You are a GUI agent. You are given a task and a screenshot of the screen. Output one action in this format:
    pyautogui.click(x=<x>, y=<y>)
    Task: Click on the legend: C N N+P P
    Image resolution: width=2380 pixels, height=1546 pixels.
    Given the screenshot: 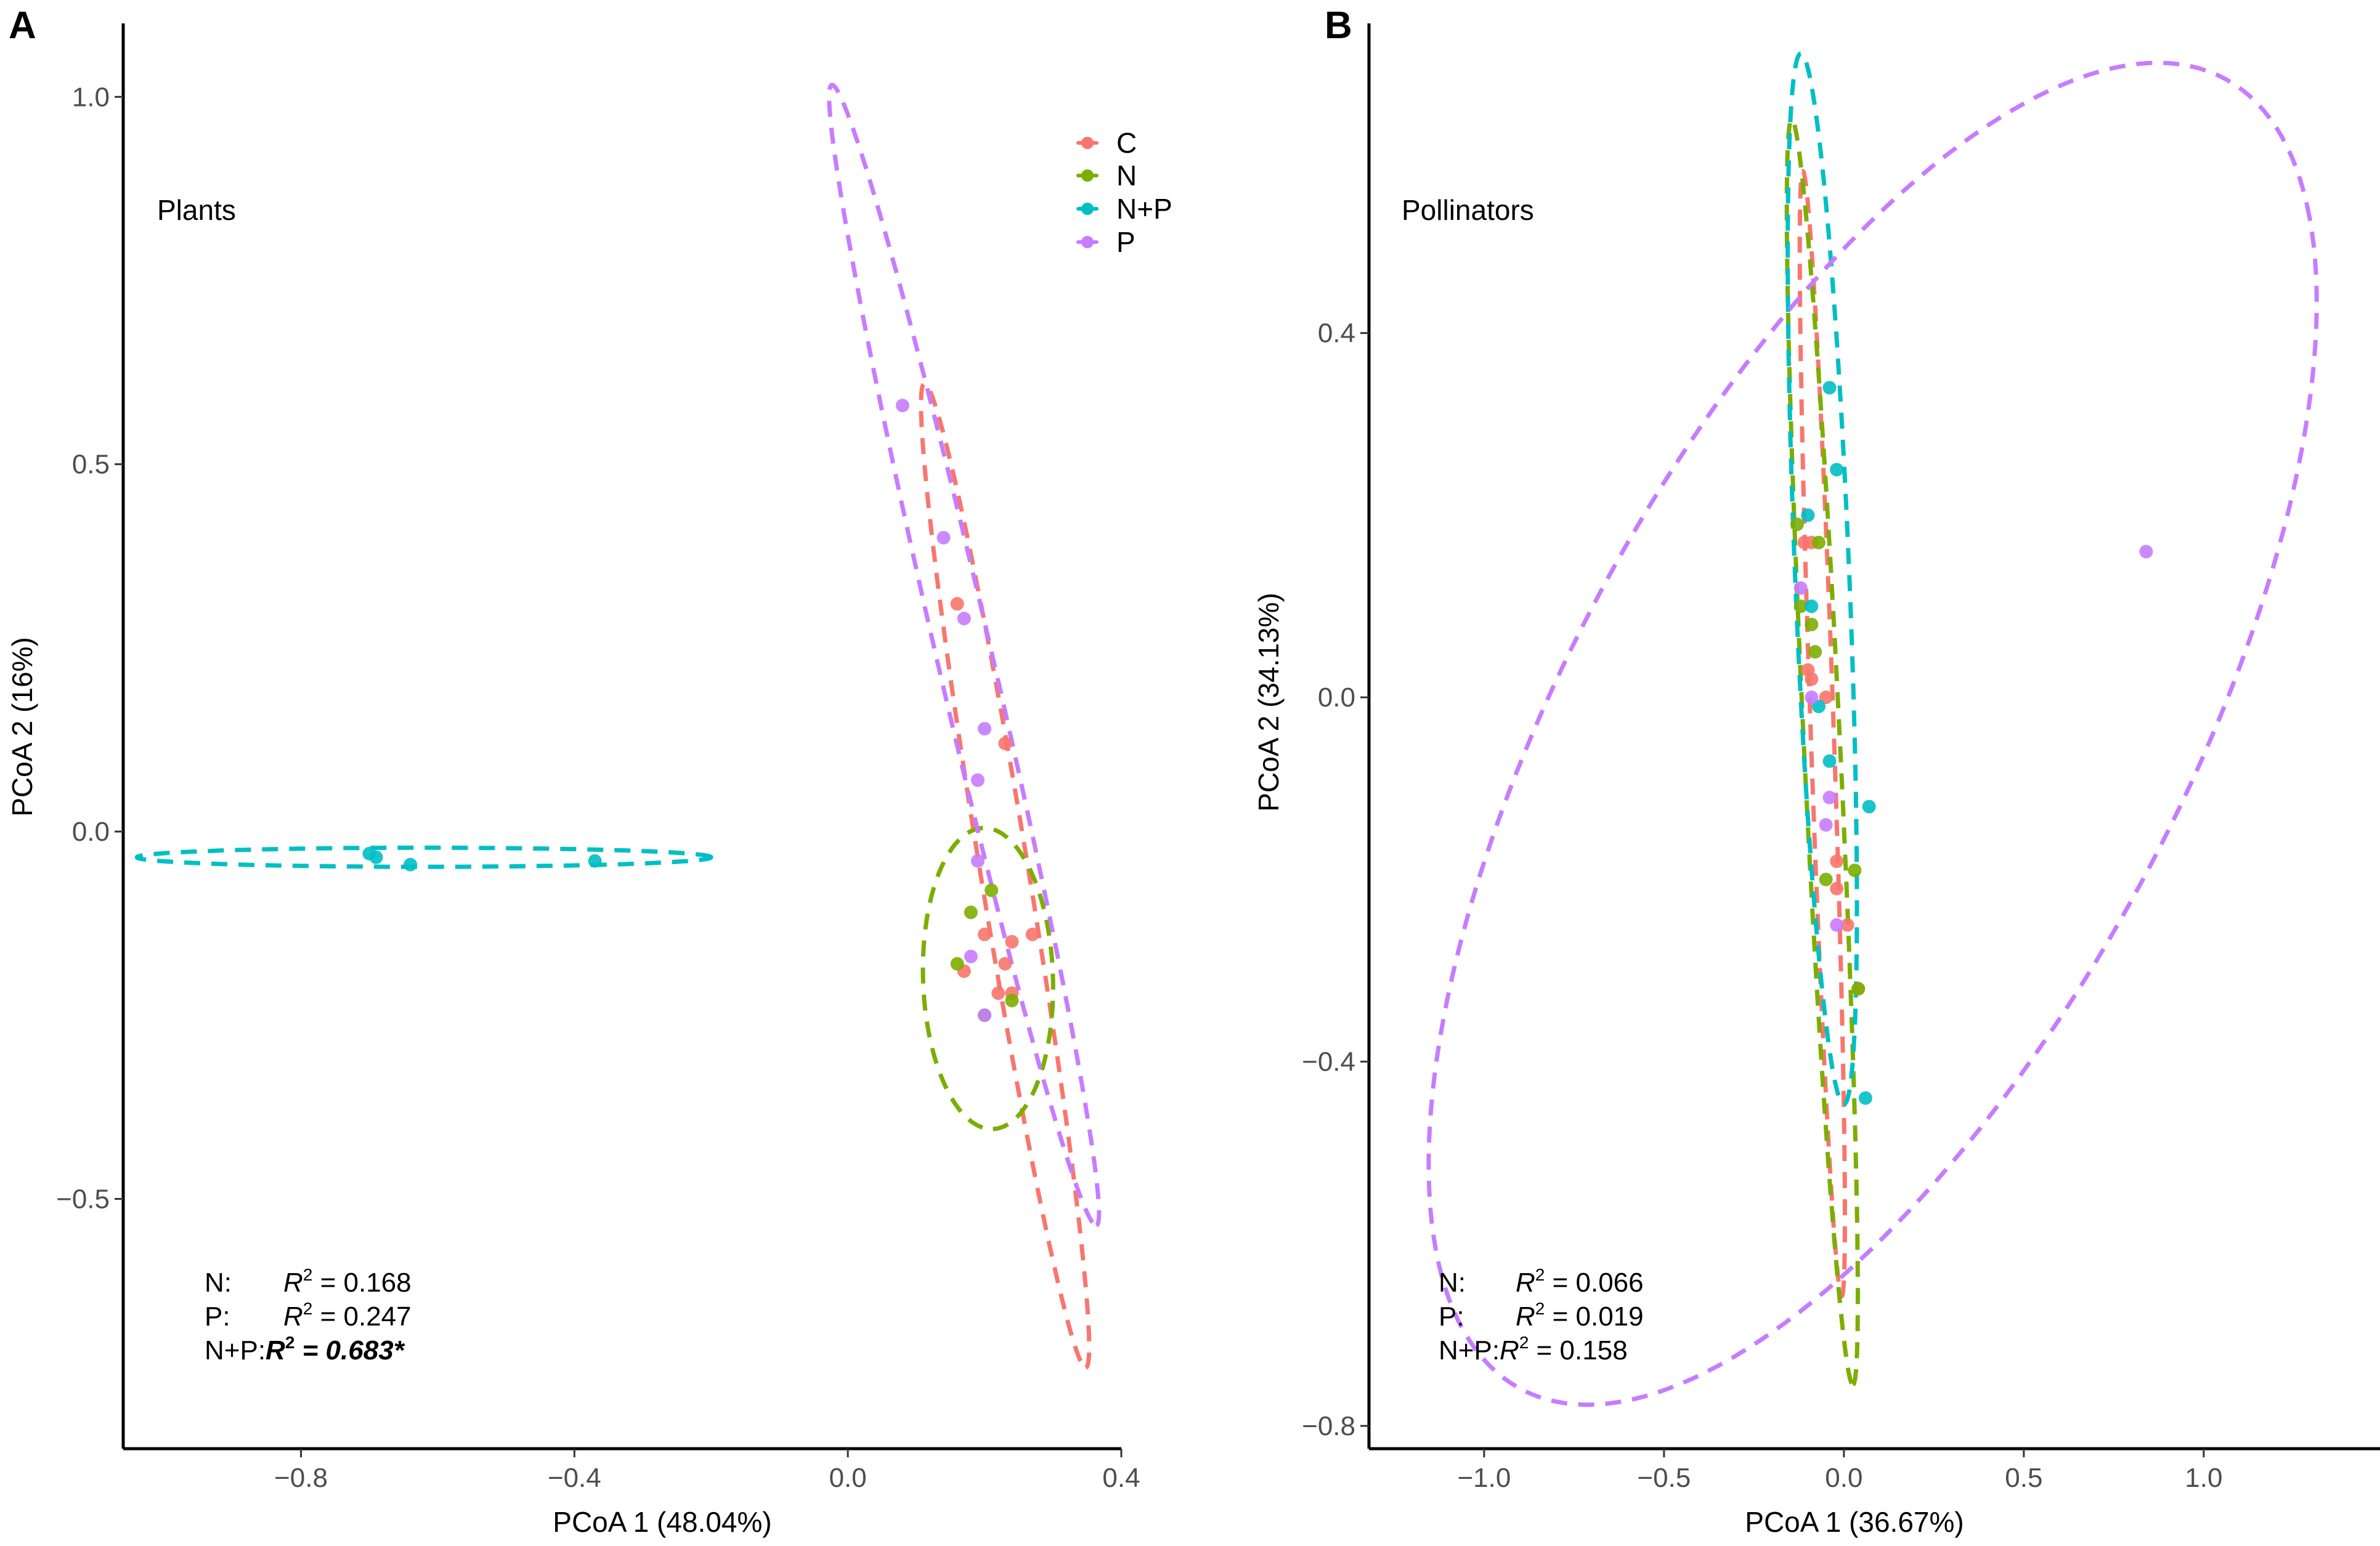 What is the action you would take?
    pyautogui.click(x=1124, y=192)
    